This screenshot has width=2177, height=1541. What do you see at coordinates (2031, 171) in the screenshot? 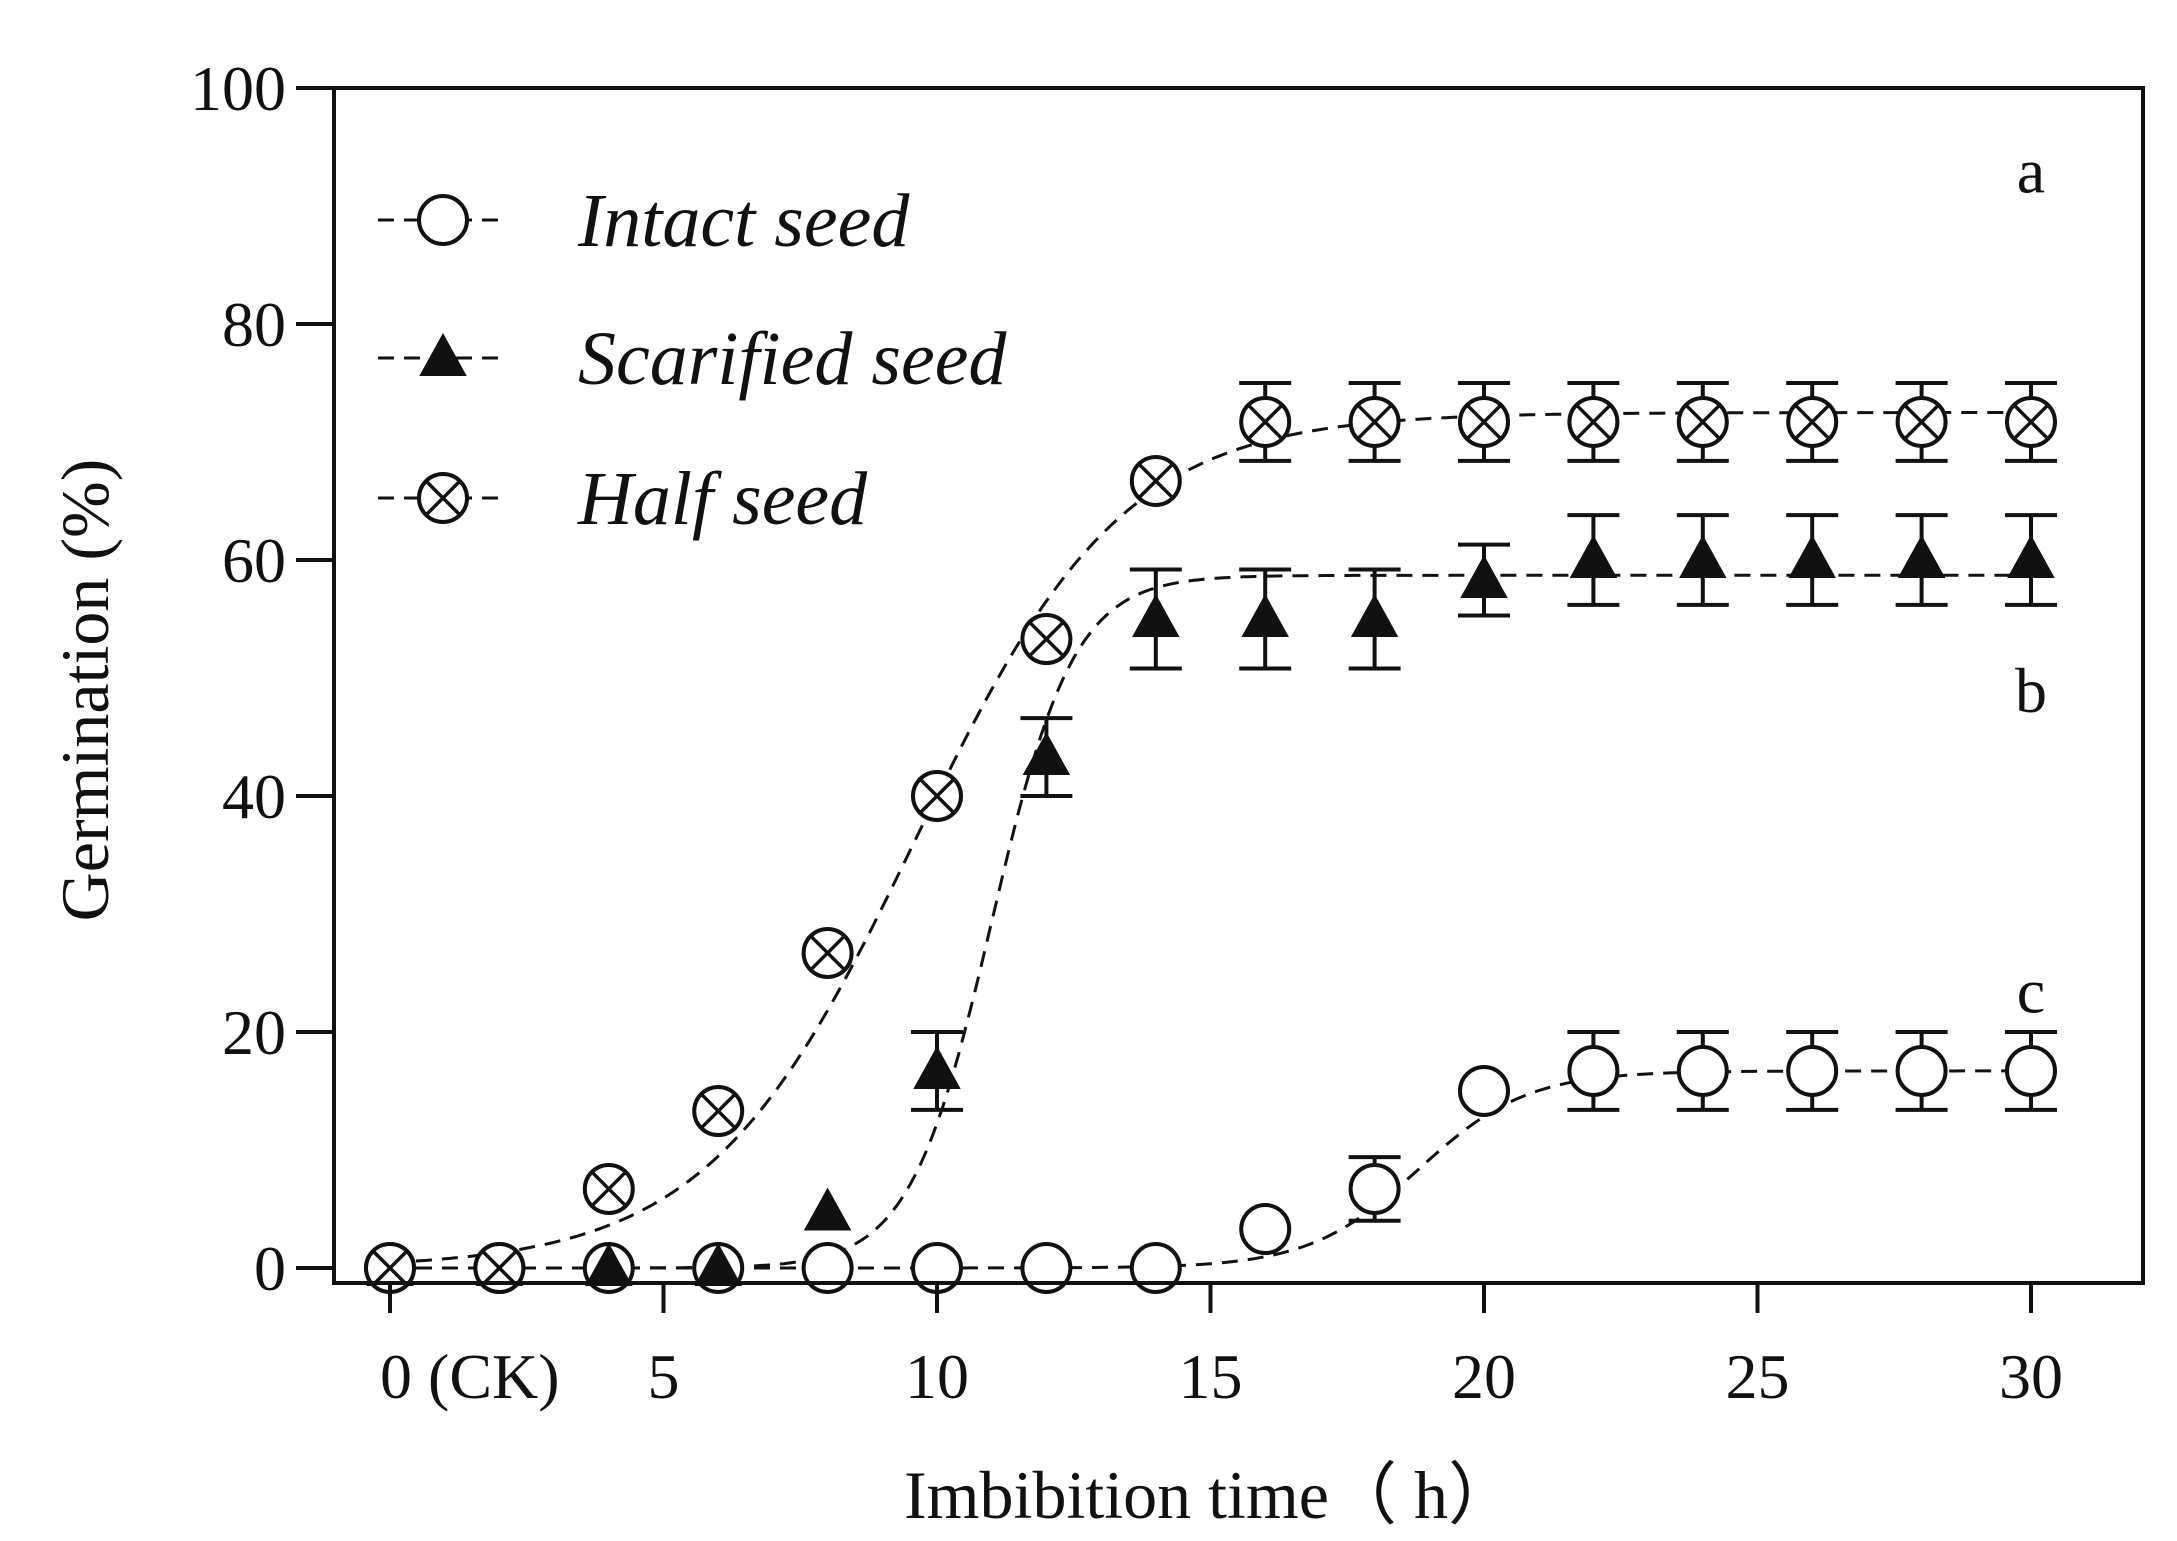
I see `significance-label: a` at bounding box center [2031, 171].